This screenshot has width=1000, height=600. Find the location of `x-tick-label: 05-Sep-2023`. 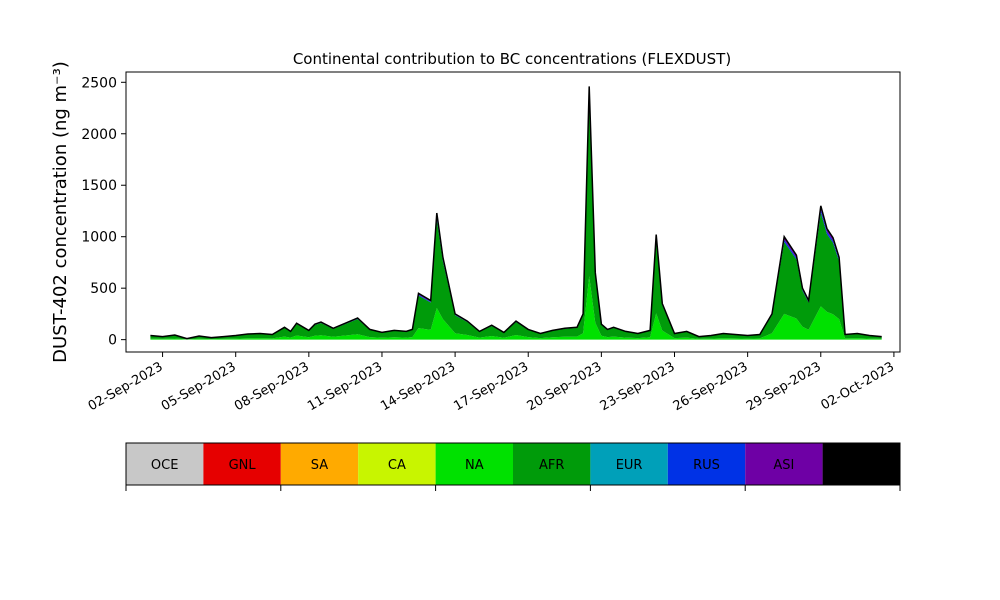

x-tick-label: 05-Sep-2023 is located at coordinates (199, 386).